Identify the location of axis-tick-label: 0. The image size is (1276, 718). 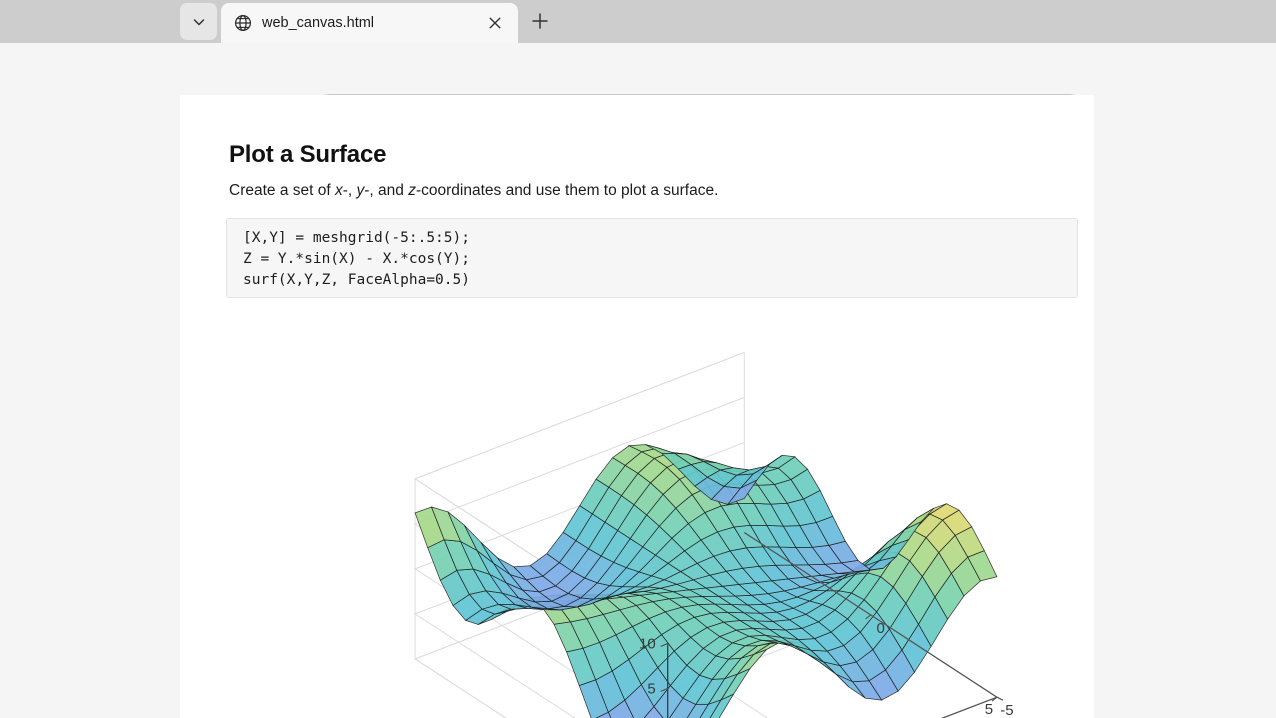
(880, 628).